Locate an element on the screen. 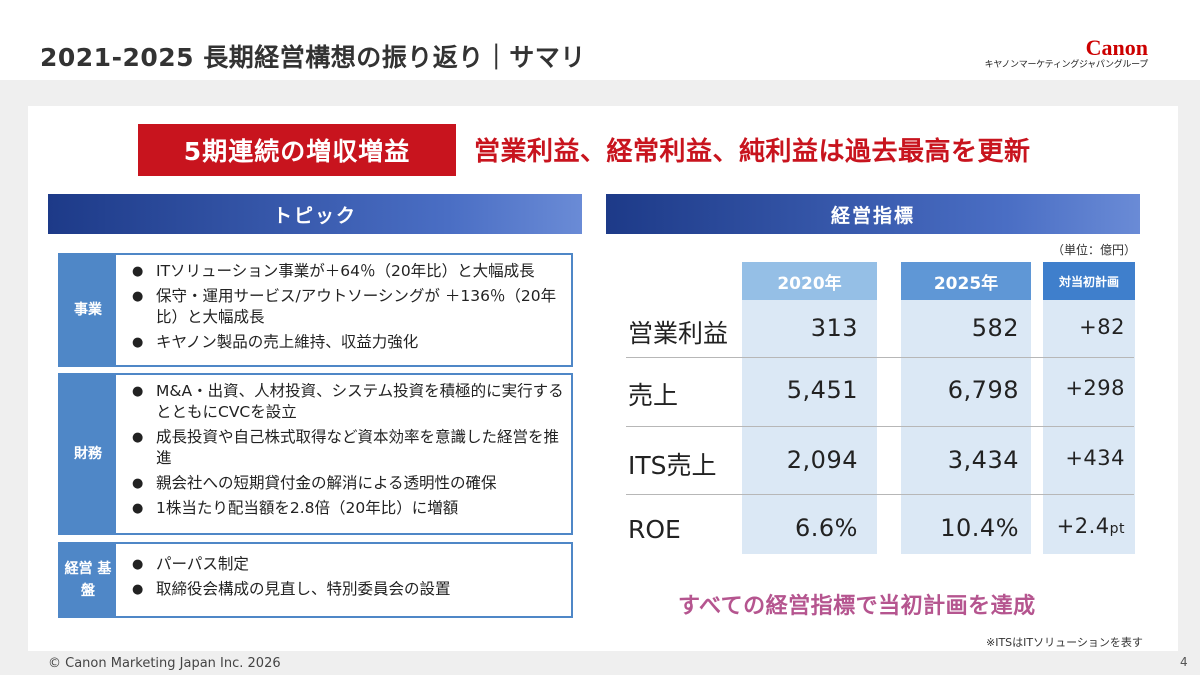 The image size is (1200, 675). kpi-value-2025: 3,434 is located at coordinates (983, 460).